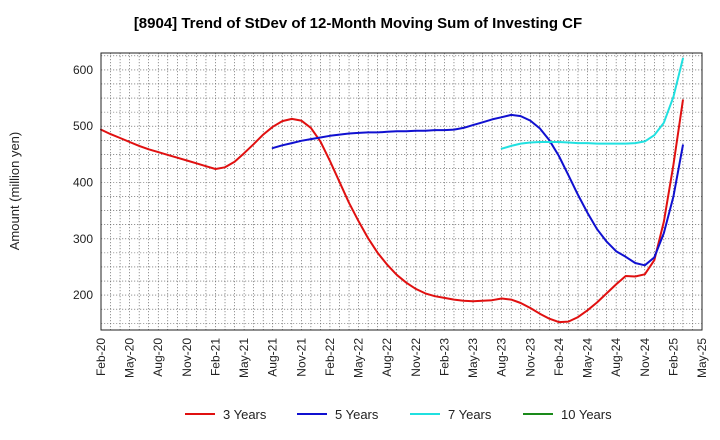  Describe the element at coordinates (158, 357) in the screenshot. I see `x-tick-label: Aug-20` at that location.